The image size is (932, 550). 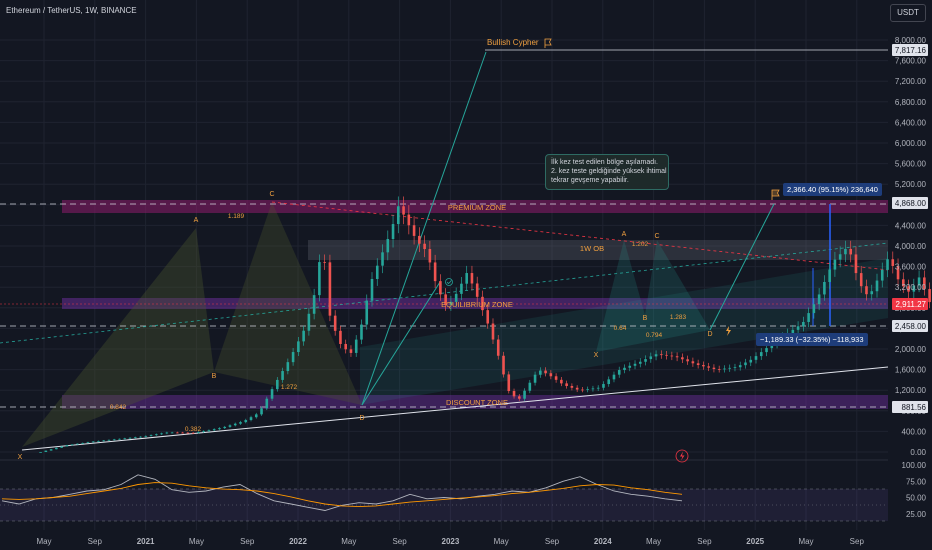 I want to click on currency-button: USDT, so click(x=908, y=13).